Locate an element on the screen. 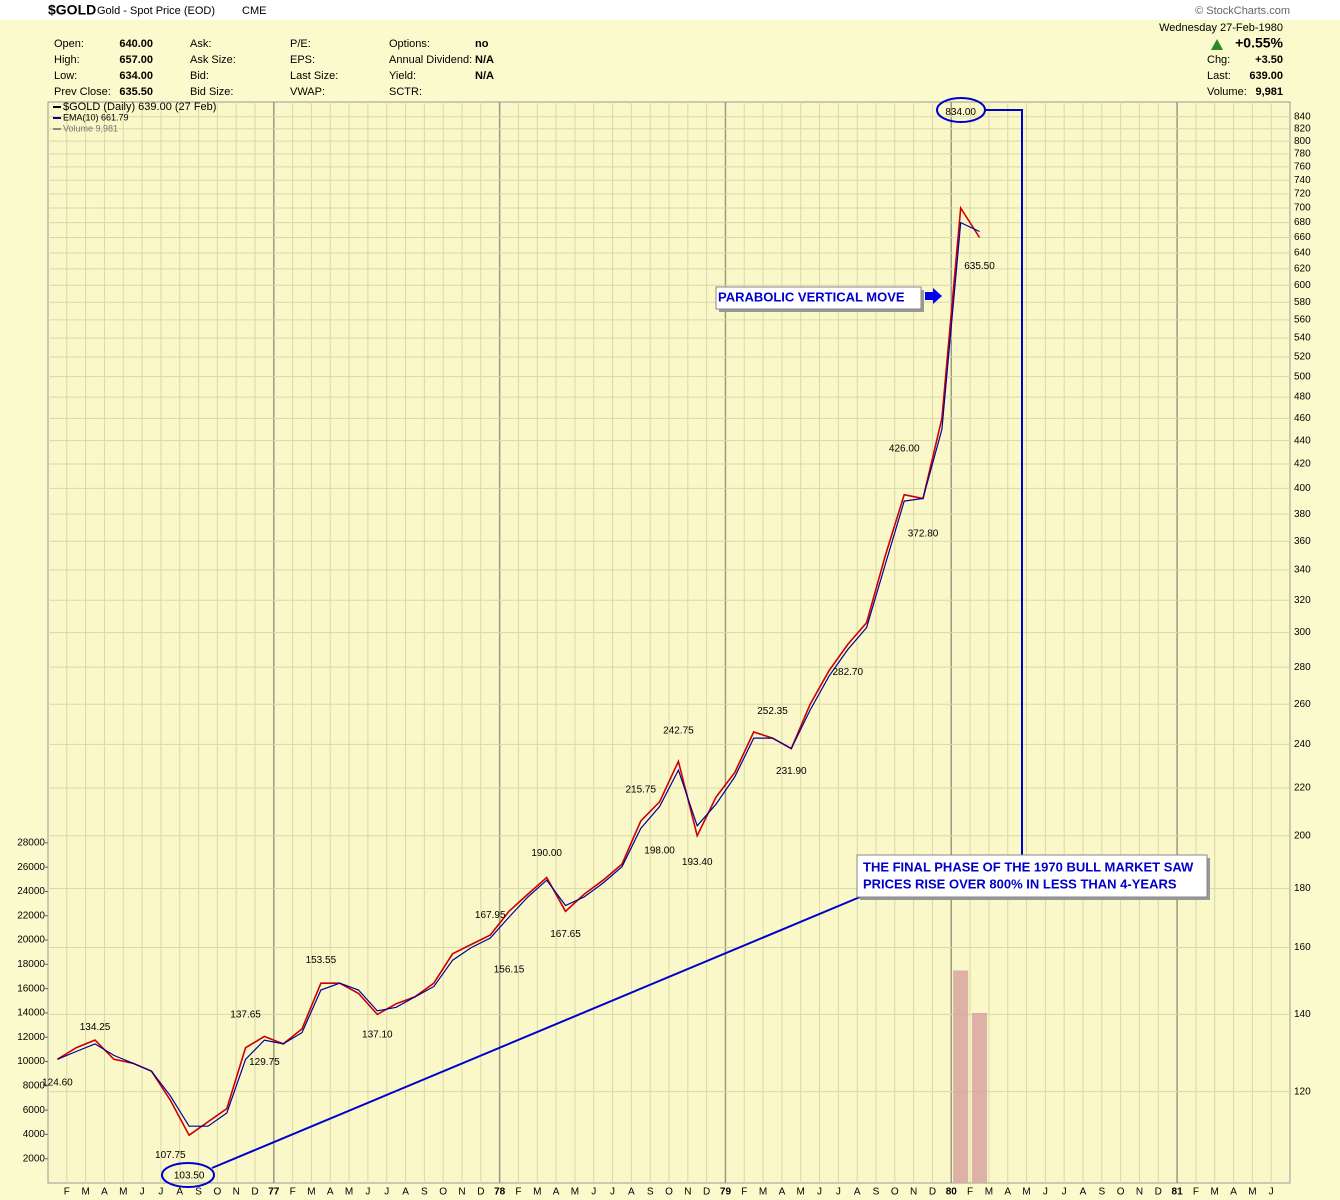 This screenshot has width=1340, height=1200. y-tick-label: 620 is located at coordinates (1302, 268).